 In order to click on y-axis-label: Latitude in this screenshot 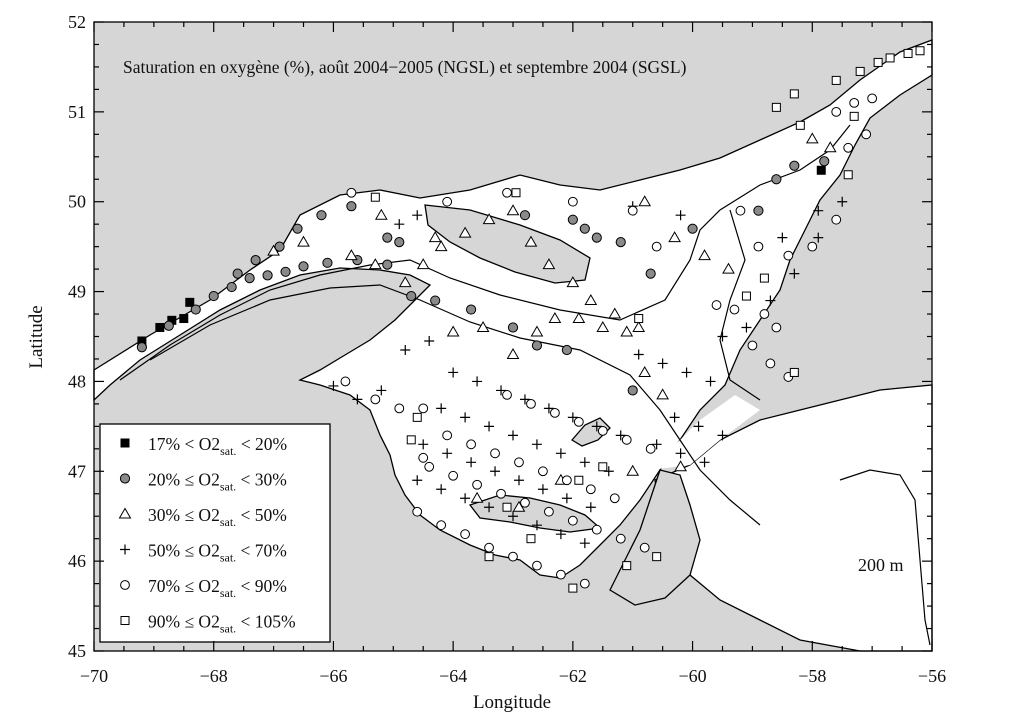, I will do `click(36, 336)`.